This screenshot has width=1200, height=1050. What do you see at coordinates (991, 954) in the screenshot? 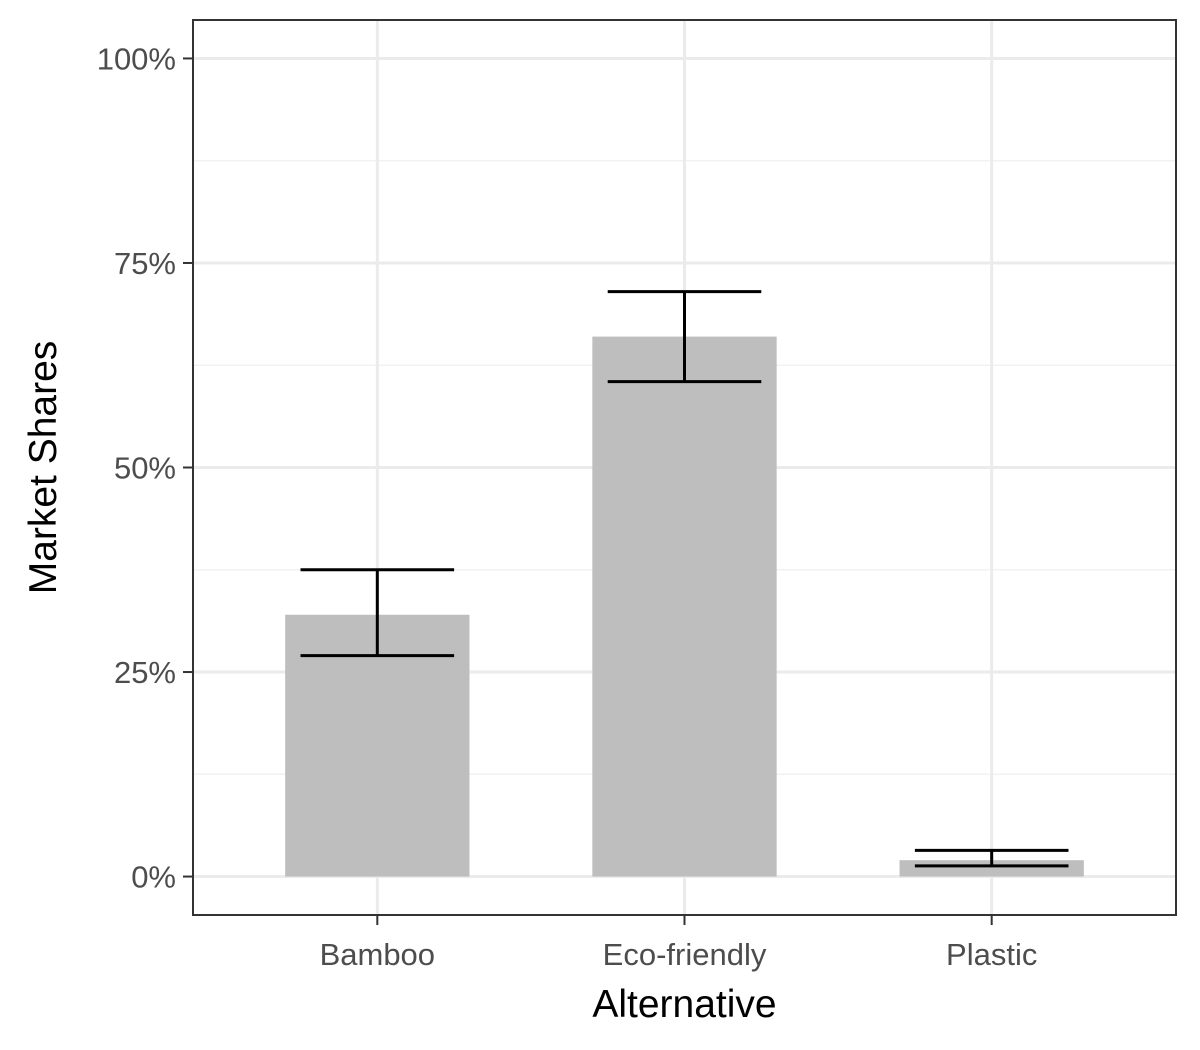
I see `x-tick-label: Plastic` at bounding box center [991, 954].